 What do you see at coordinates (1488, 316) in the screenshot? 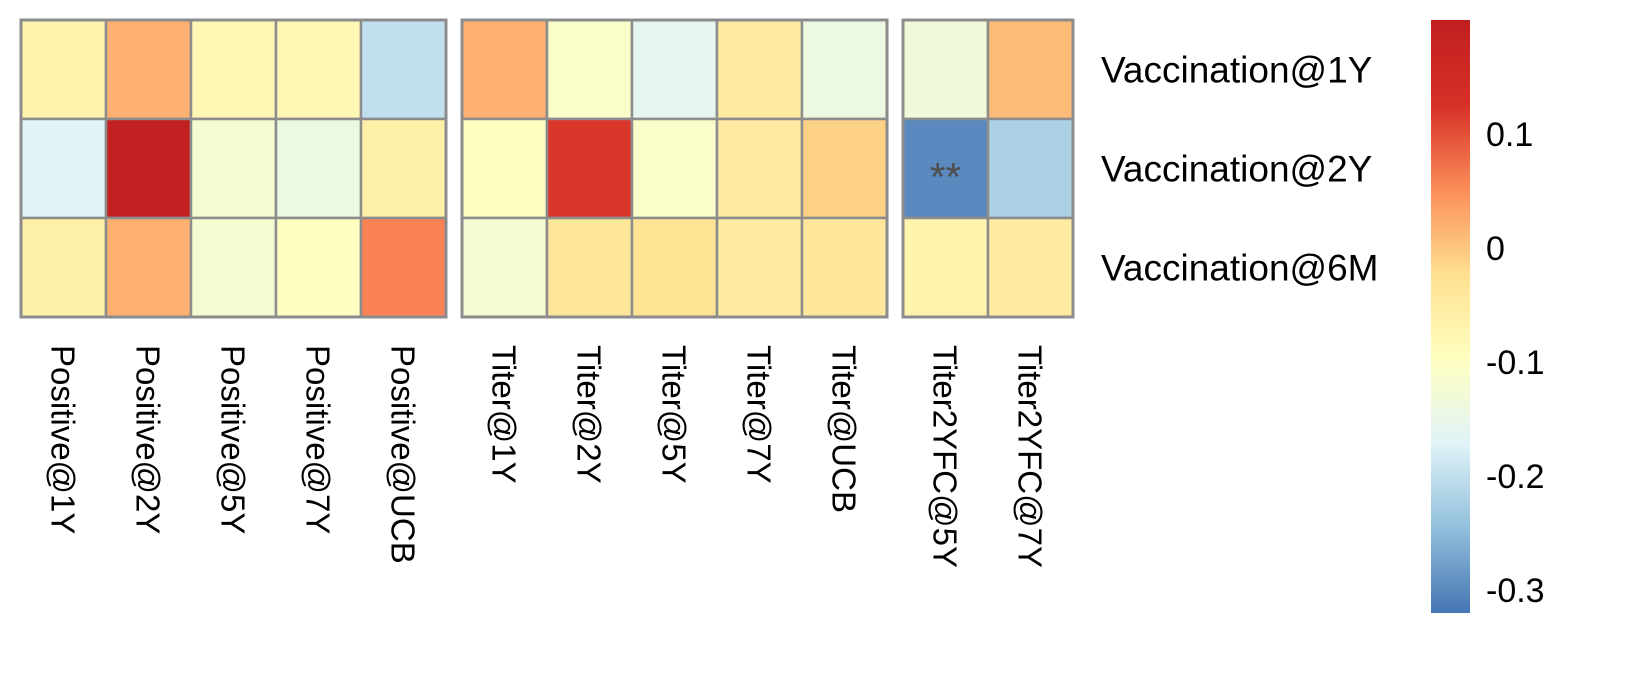
I see `color-legend: 0.1 0 -0.1 -0.2 -0.3` at bounding box center [1488, 316].